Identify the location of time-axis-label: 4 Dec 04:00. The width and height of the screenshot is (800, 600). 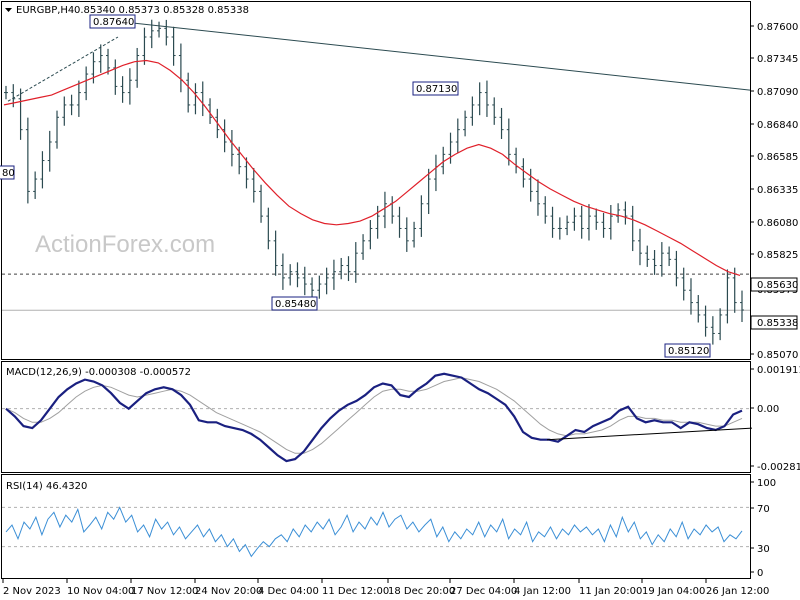
(288, 591).